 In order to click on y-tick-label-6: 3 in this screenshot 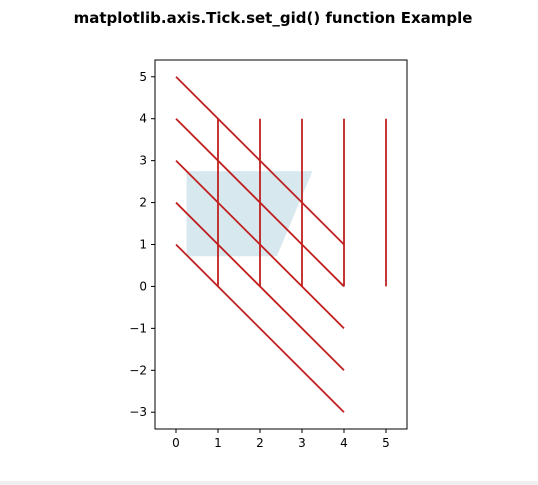, I will do `click(143, 161)`.